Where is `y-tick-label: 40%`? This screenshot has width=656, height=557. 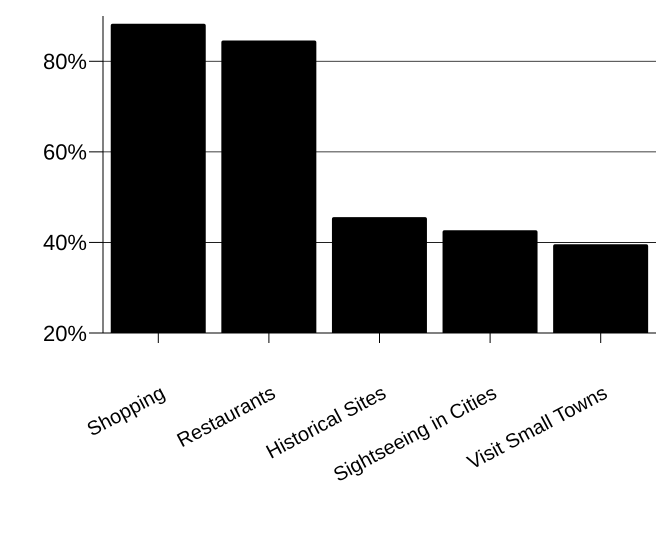 y-tick-label: 40% is located at coordinates (64, 243).